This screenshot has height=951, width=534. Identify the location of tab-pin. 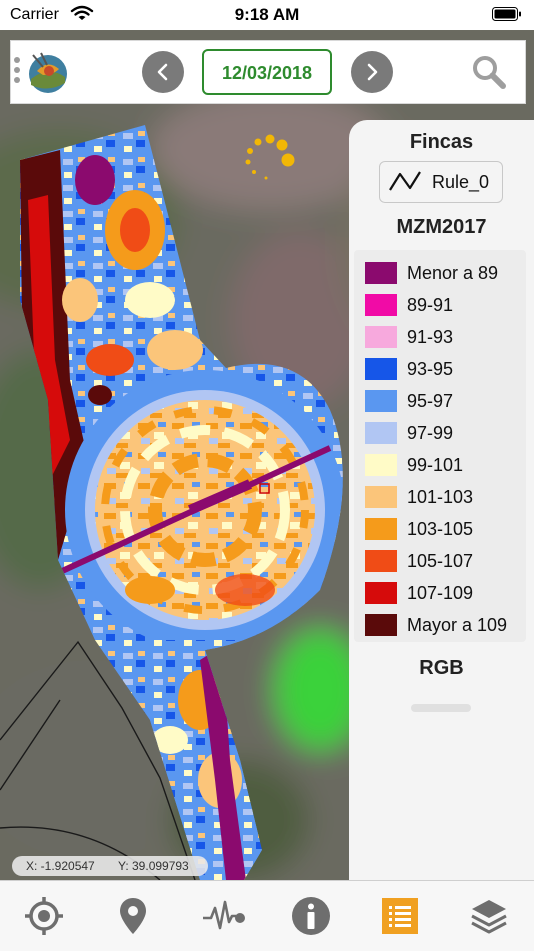
(133, 916).